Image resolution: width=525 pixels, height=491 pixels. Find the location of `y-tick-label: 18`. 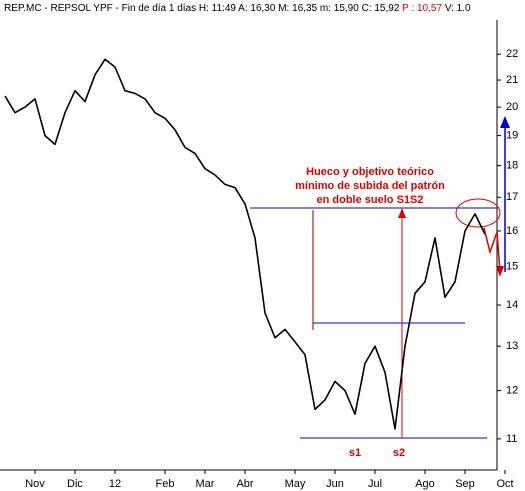

y-tick-label: 18 is located at coordinates (512, 165).